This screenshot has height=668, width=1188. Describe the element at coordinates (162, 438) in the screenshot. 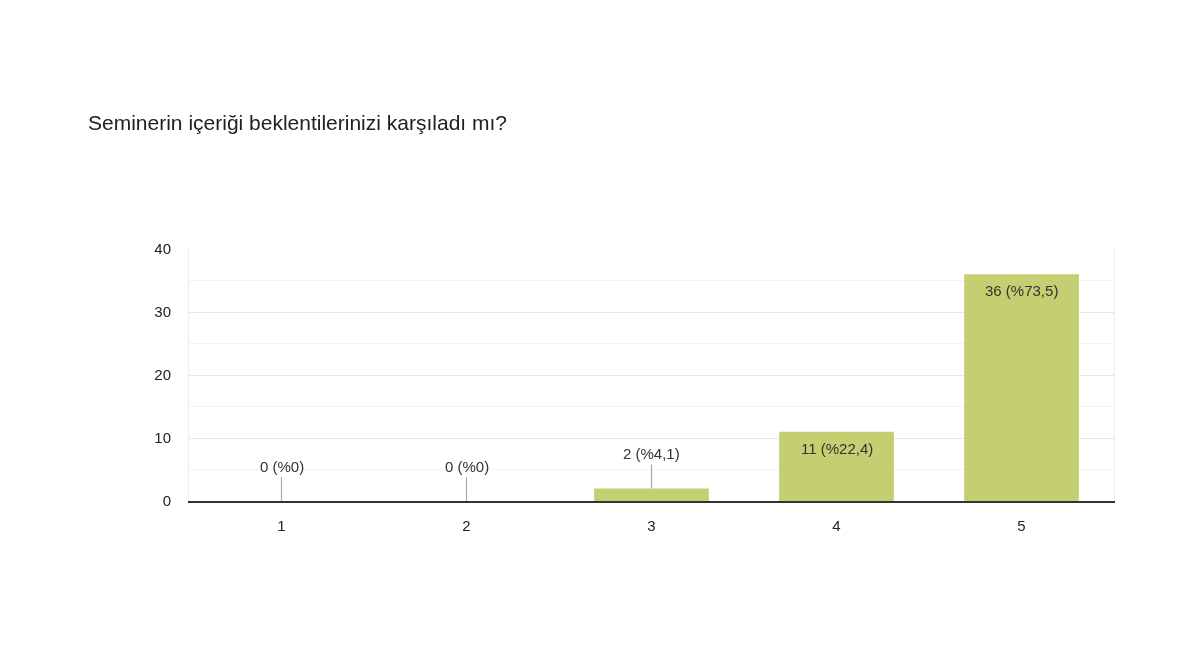

I see `y-tick-label: 10` at that location.